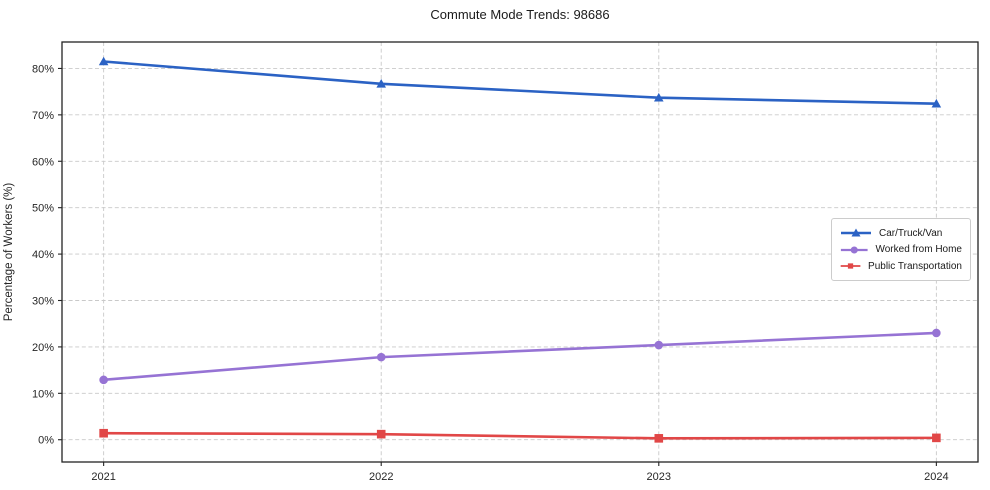  I want to click on y-tick-label: 0%, so click(46, 441).